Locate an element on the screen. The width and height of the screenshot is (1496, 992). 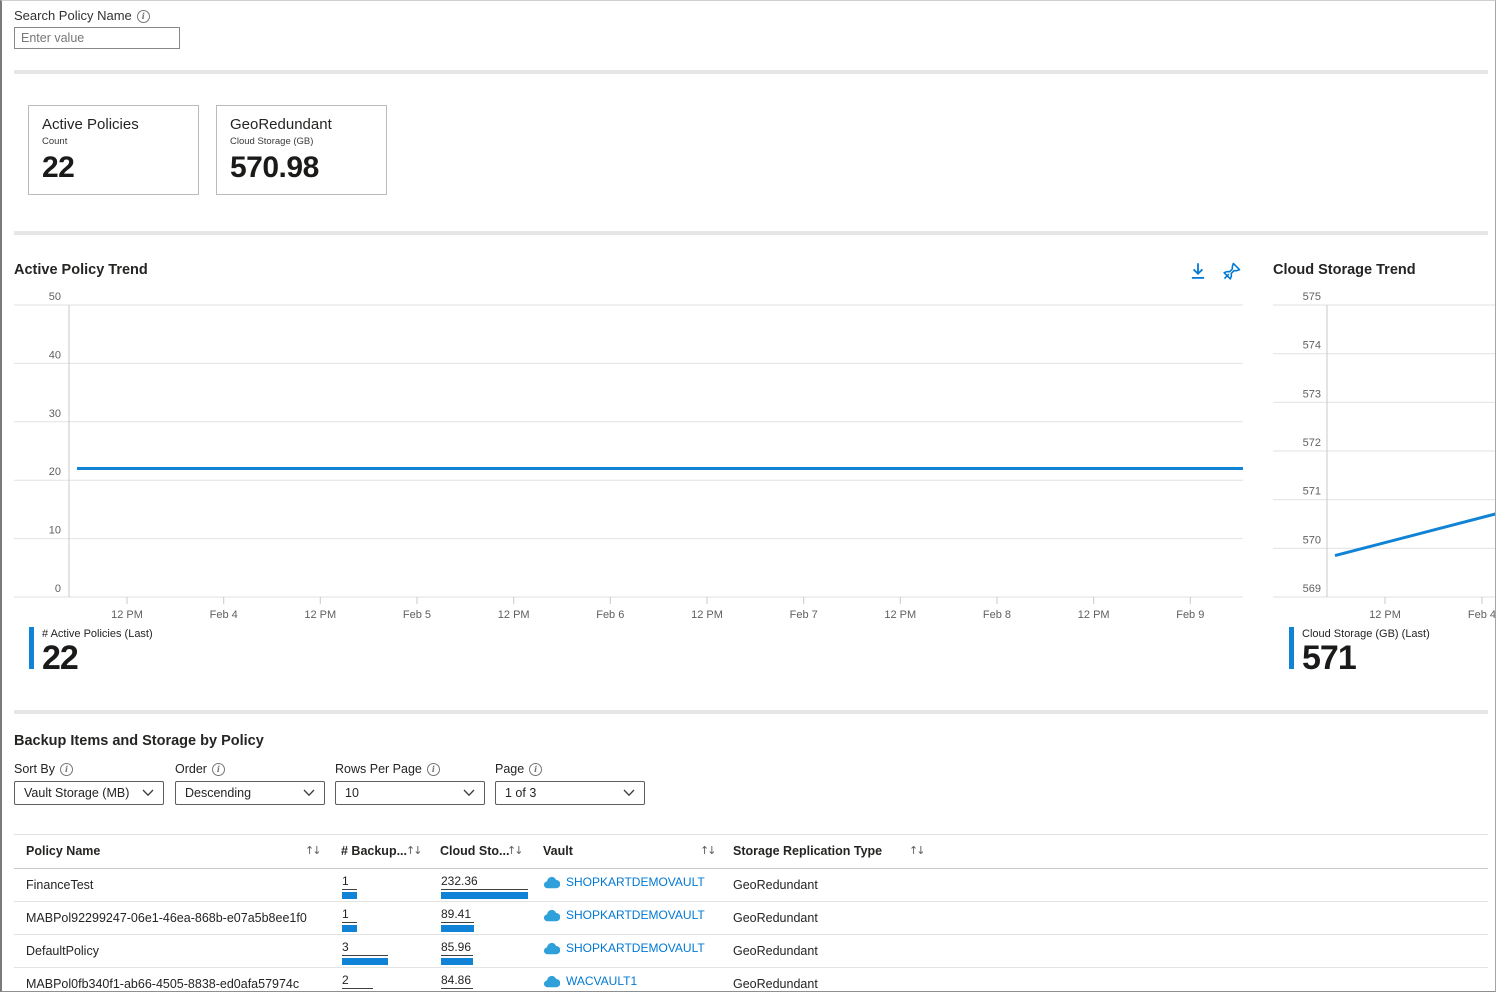
legend-last-value: 22 is located at coordinates (60, 658).